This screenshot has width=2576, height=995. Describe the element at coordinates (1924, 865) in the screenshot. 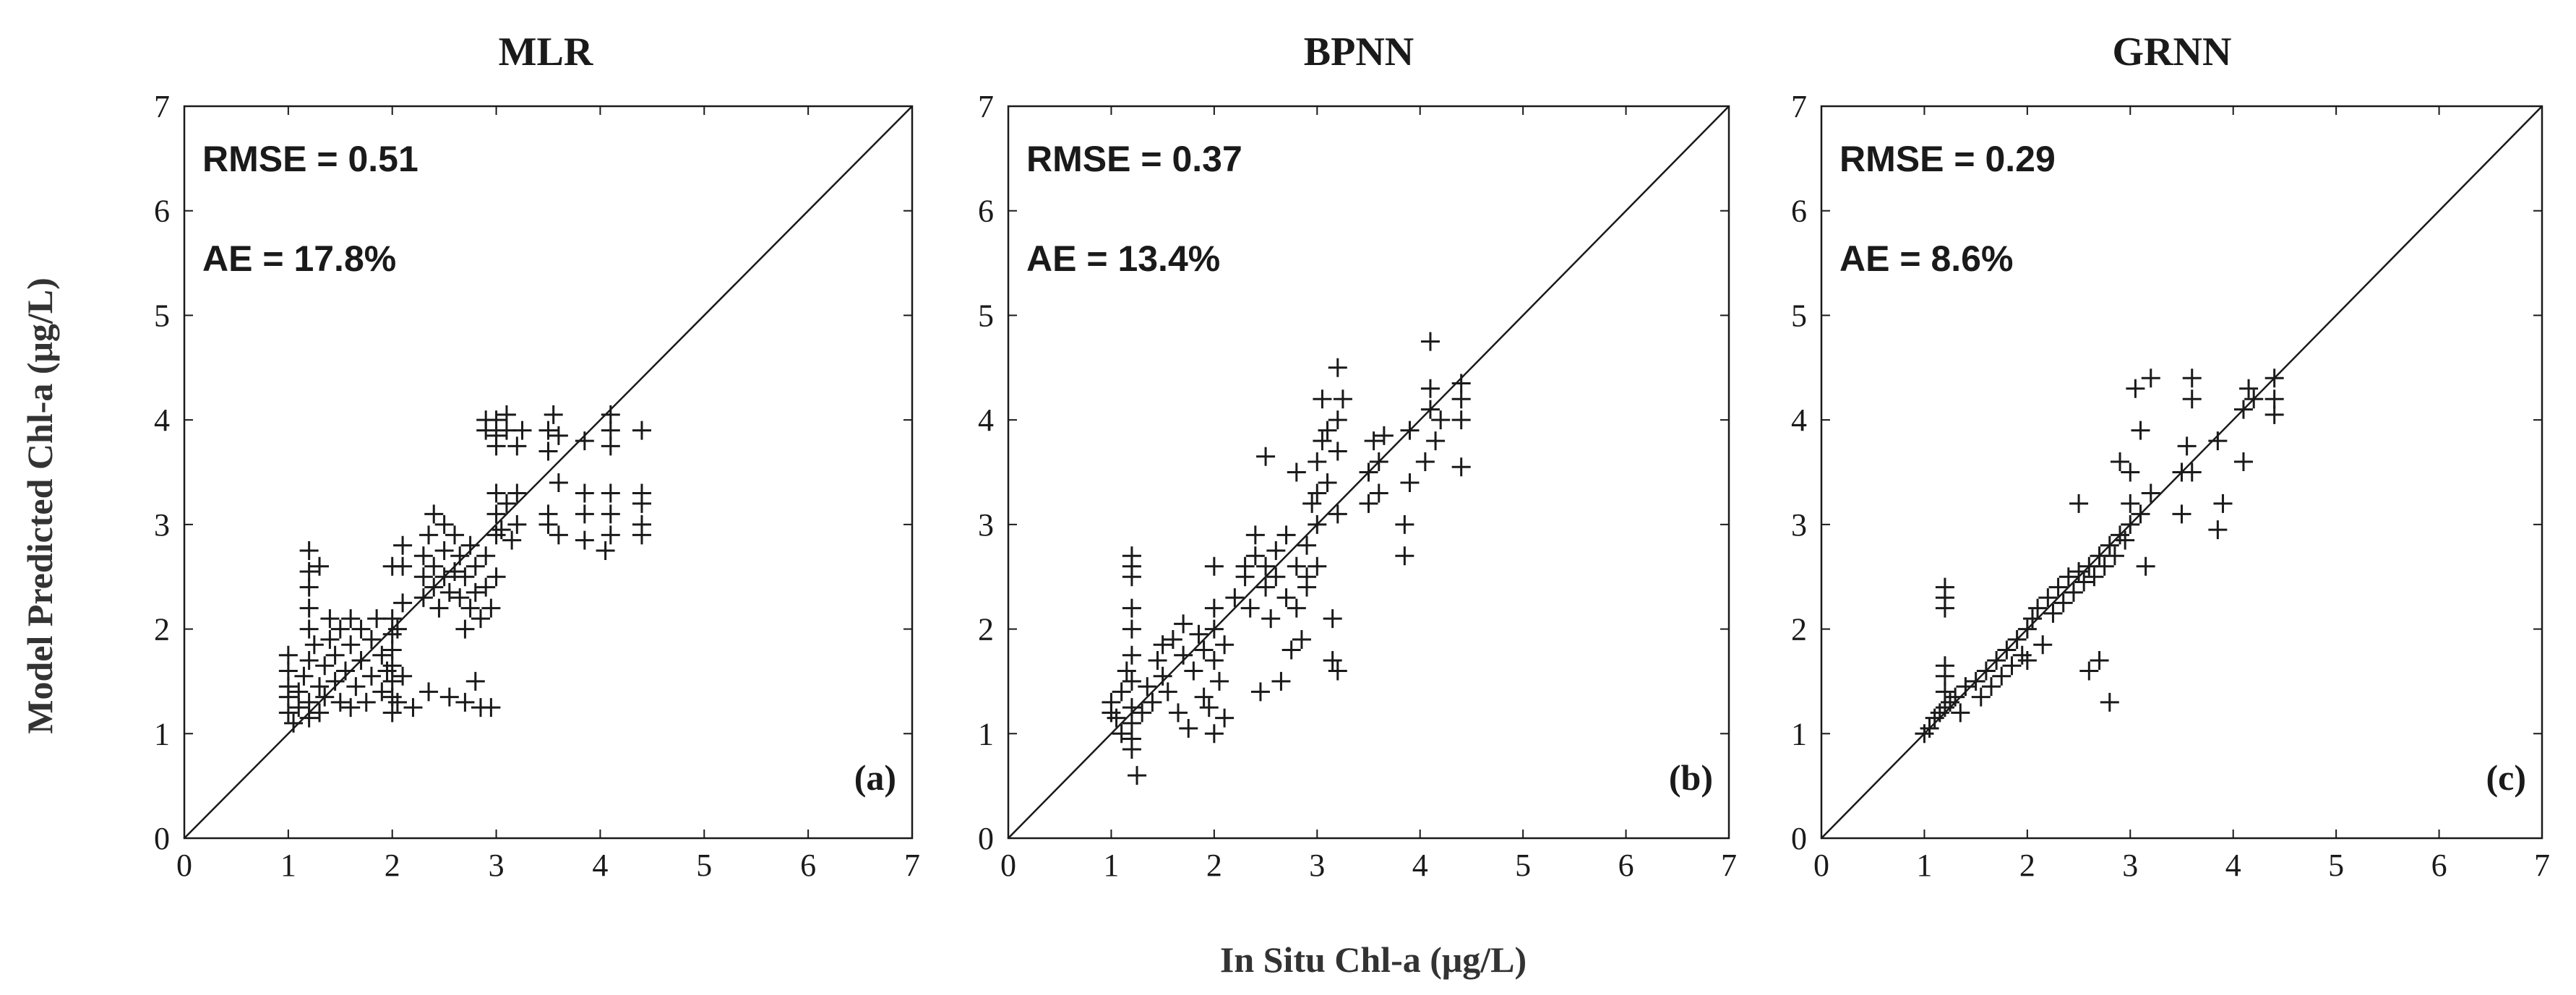

I see `x-tick-label: 1` at that location.